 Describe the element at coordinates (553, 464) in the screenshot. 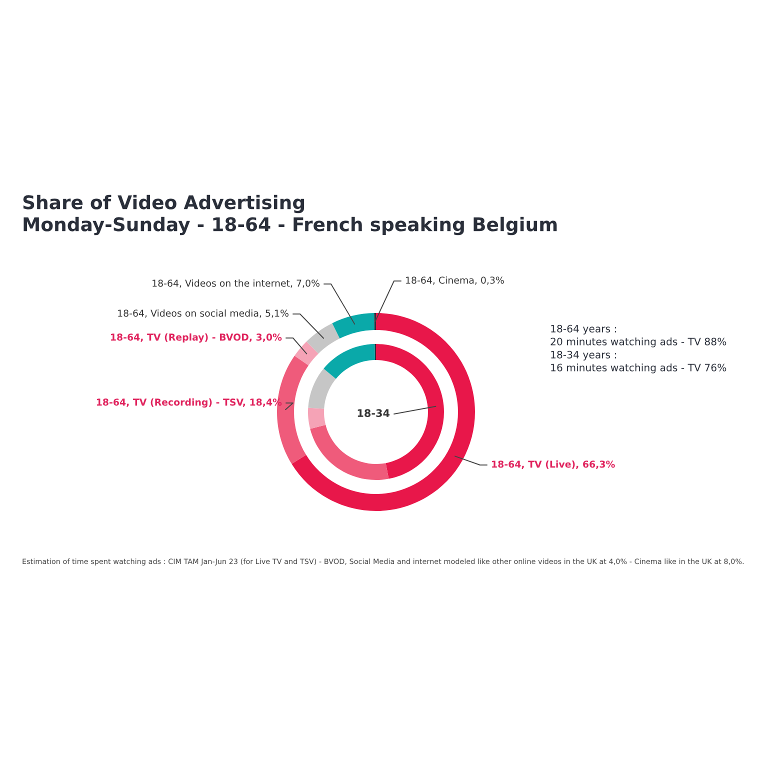

I see `slice-label: 18-64, TV (Live), 66,3%` at that location.